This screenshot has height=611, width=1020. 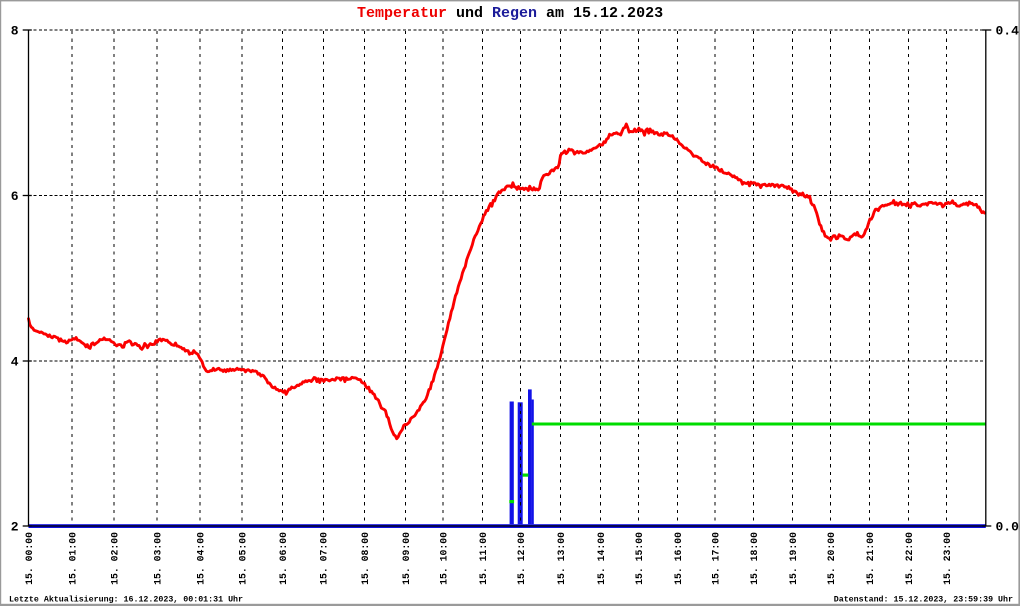 What do you see at coordinates (831, 558) in the screenshot?
I see `svg-text: 15. 20:00` at bounding box center [831, 558].